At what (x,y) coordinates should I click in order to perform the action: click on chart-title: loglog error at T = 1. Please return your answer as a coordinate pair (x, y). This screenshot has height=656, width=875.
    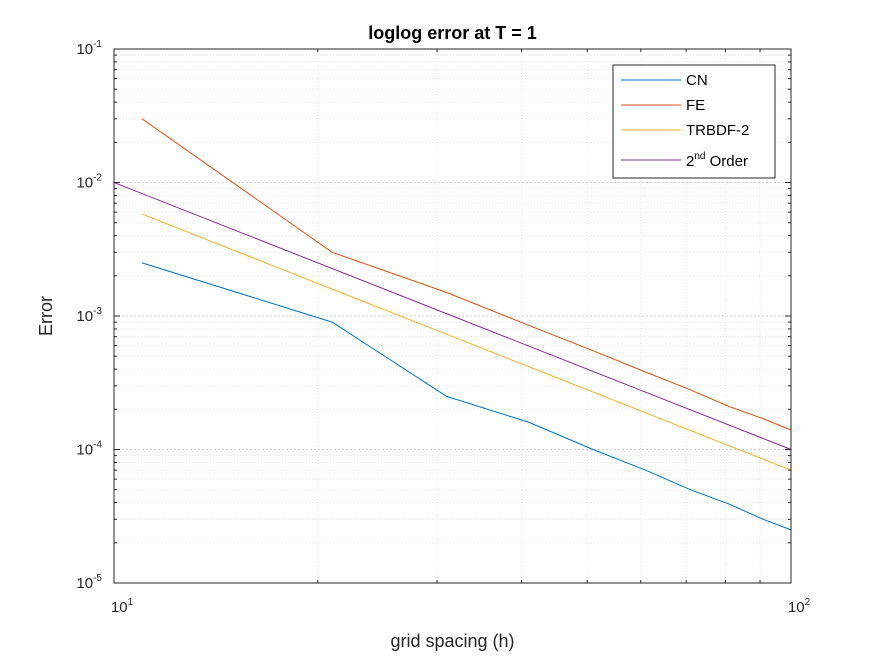
    Looking at the image, I should click on (452, 33).